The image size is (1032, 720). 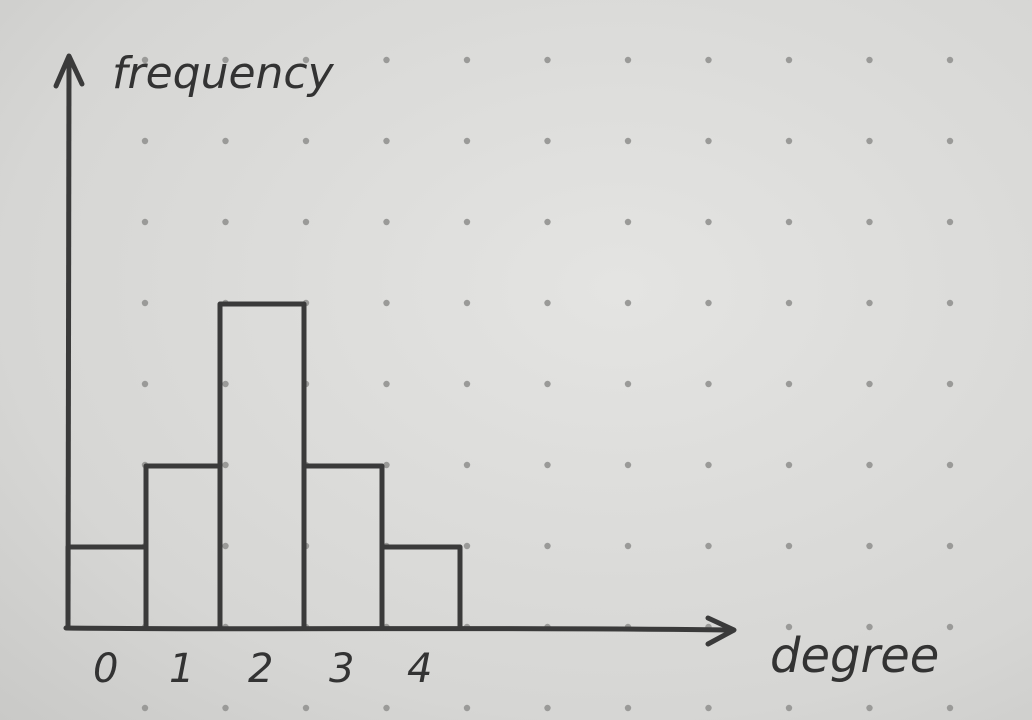 I want to click on x-axis-label: degree, so click(x=854, y=656).